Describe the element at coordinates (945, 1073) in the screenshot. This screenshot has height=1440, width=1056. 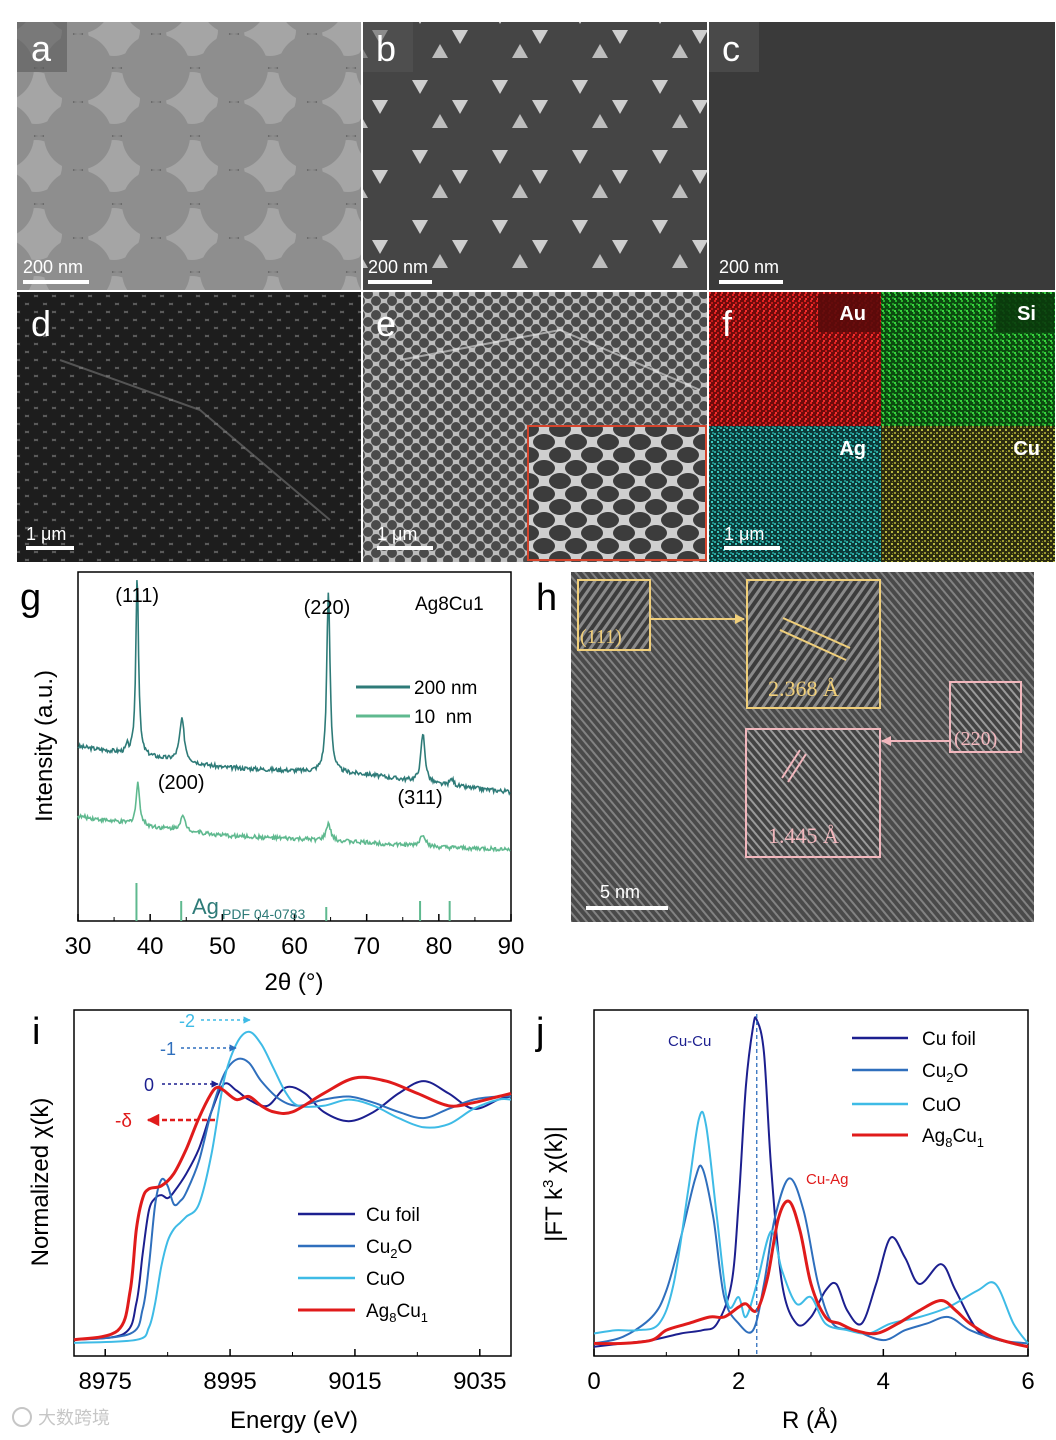
I see `legend-j-cu2o: Cu2O` at that location.